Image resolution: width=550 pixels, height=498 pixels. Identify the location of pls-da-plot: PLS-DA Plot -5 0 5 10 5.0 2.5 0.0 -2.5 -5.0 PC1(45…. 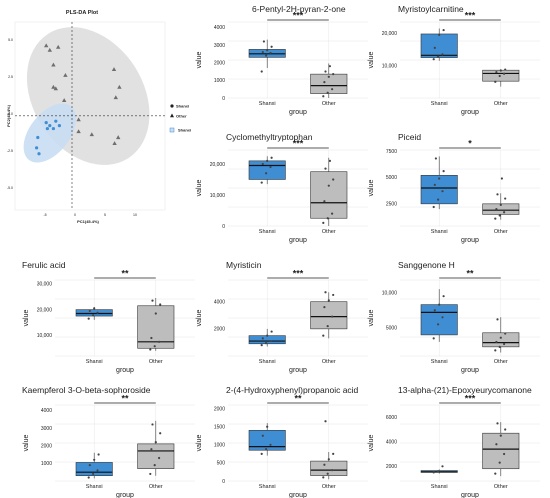
(98, 117).